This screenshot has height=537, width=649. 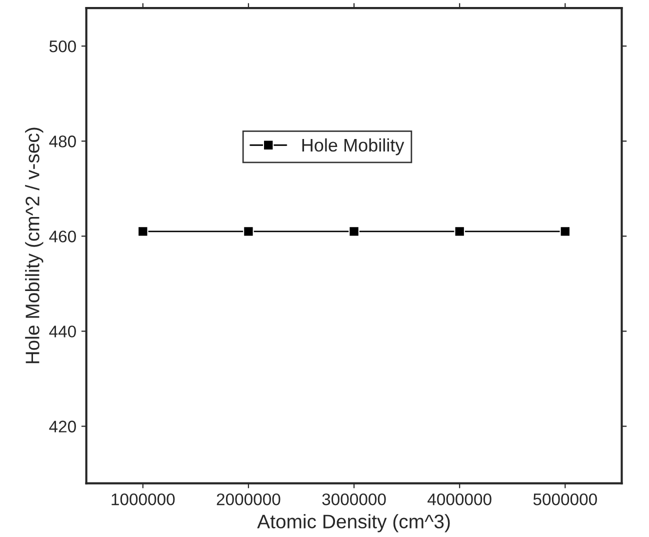 What do you see at coordinates (62, 332) in the screenshot?
I see `y-tick-label: 440` at bounding box center [62, 332].